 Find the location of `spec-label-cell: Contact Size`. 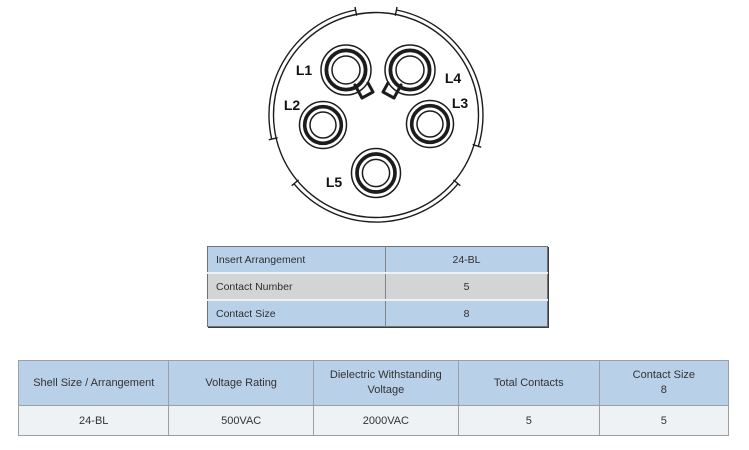

spec-label-cell: Contact Size is located at coordinates (296, 313).